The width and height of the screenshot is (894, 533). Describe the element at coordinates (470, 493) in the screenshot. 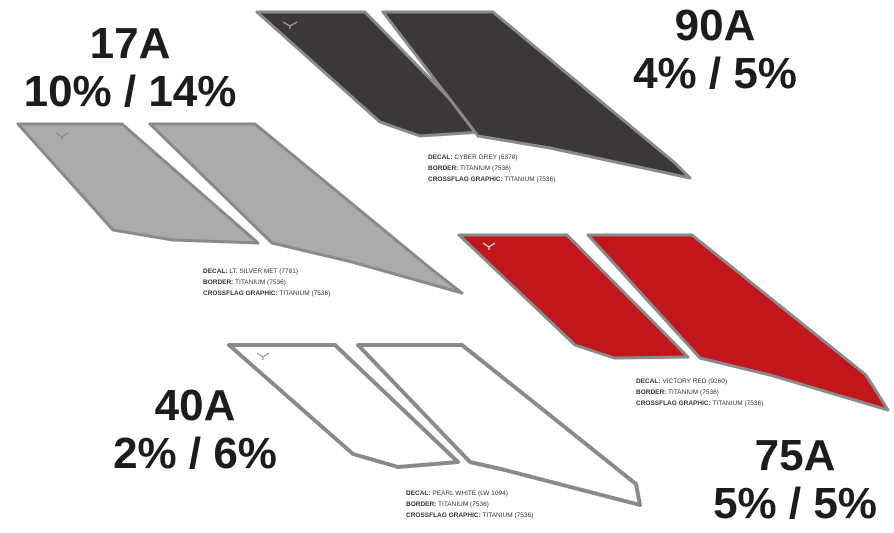

I see `decal-value: PEARL WHITE (LW 1094)` at that location.